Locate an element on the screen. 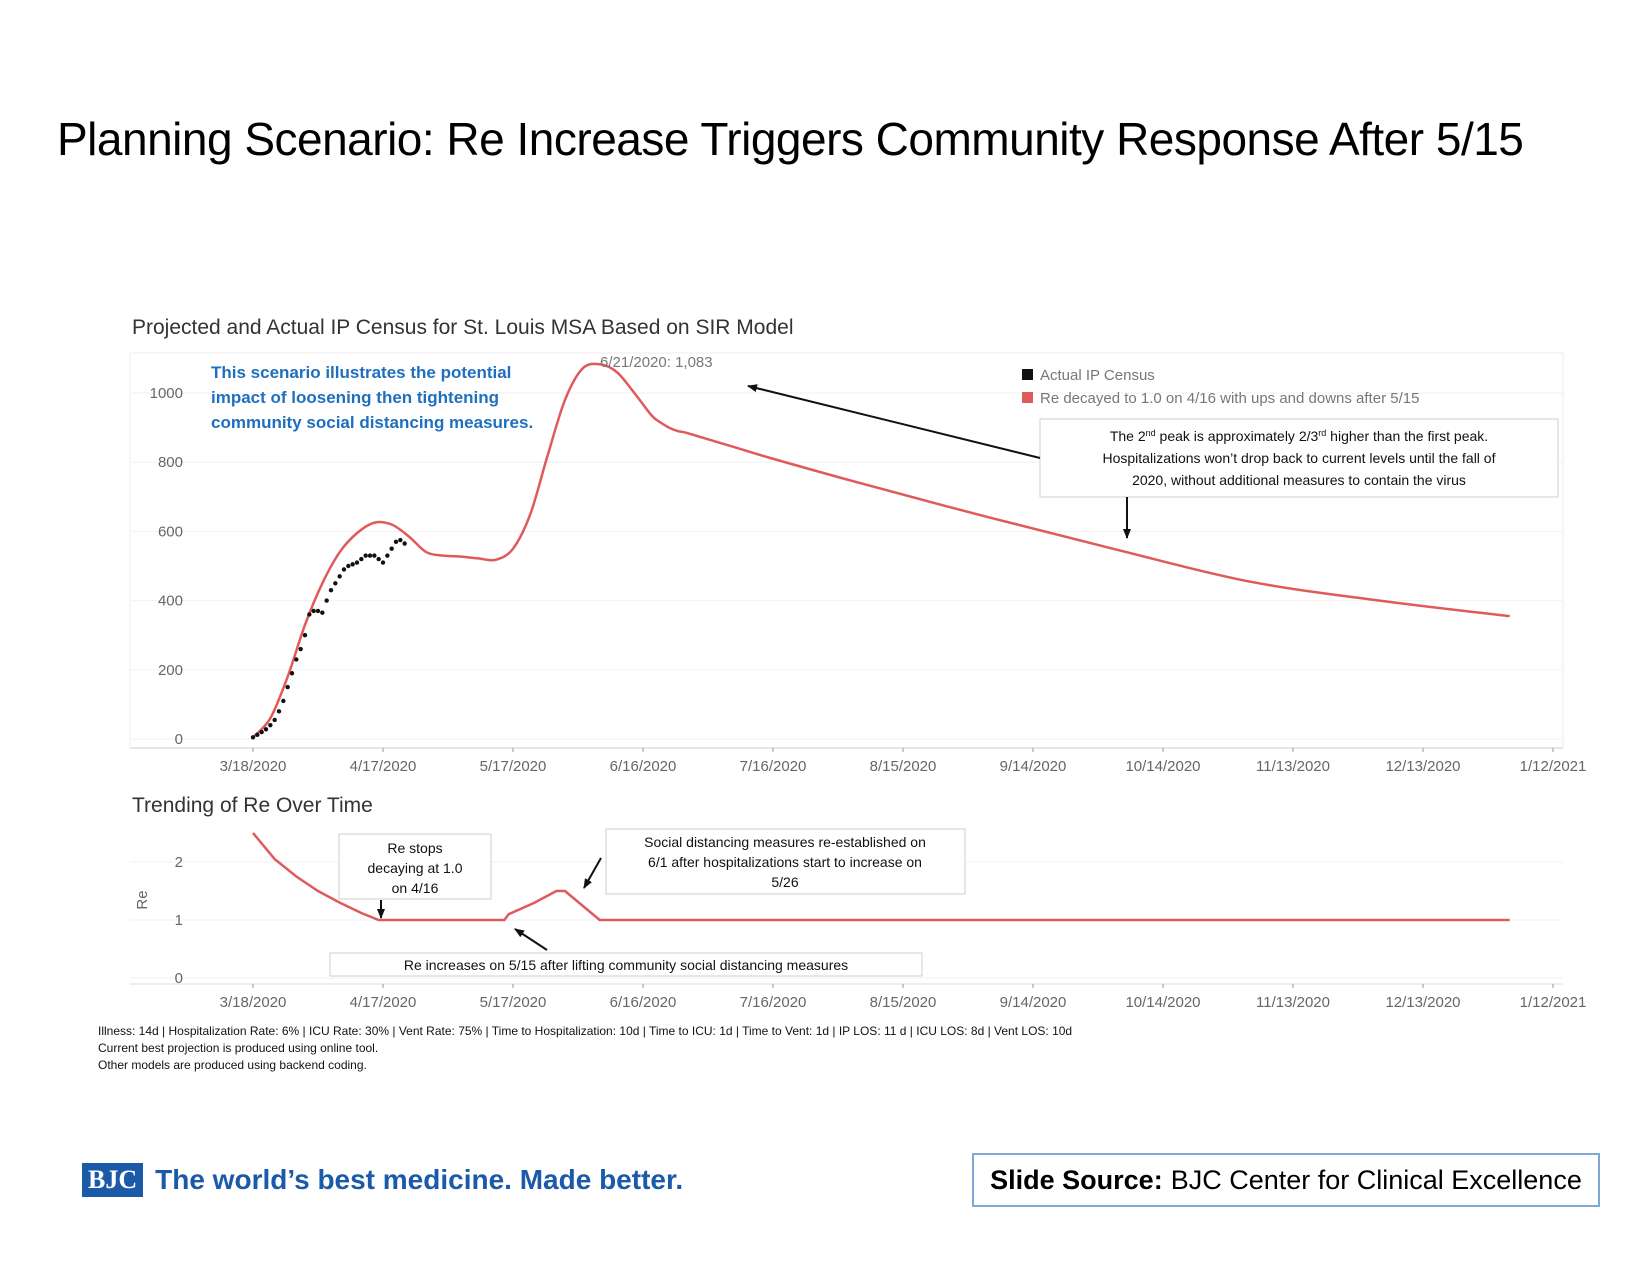  peak-note-box is located at coordinates (1299, 458).